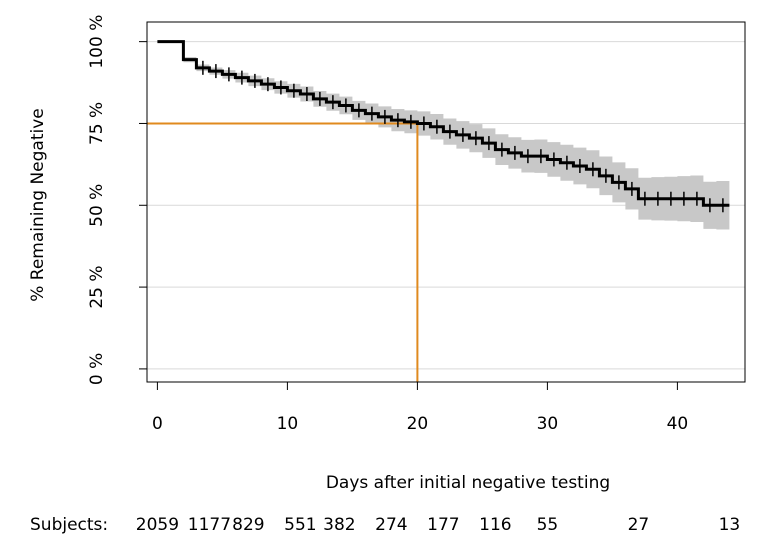  I want to click on risk-count: 829, so click(248, 525).